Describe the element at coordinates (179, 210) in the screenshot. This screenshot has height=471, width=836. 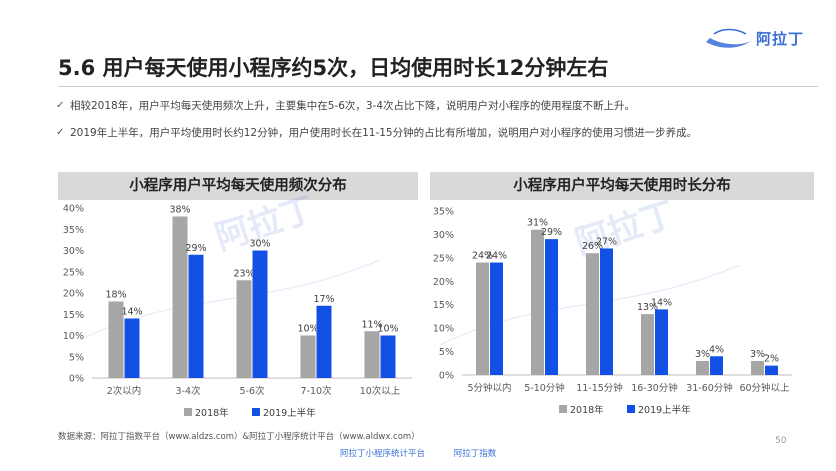
I see `data-label: 38%` at that location.